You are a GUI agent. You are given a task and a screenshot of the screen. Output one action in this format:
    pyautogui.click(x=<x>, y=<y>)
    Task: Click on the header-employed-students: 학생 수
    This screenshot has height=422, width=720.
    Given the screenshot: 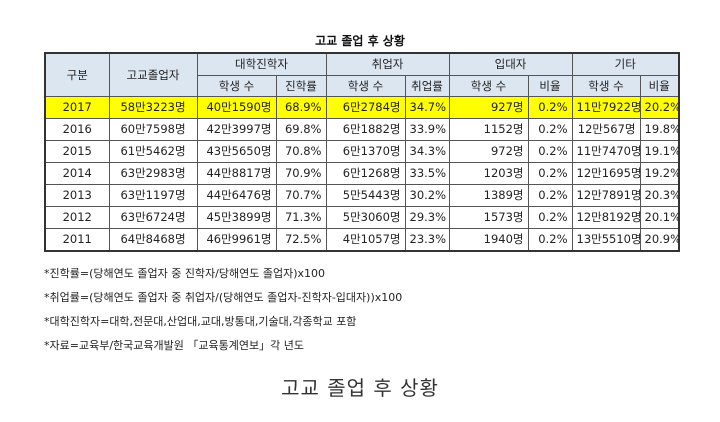 What is the action you would take?
    pyautogui.click(x=365, y=86)
    